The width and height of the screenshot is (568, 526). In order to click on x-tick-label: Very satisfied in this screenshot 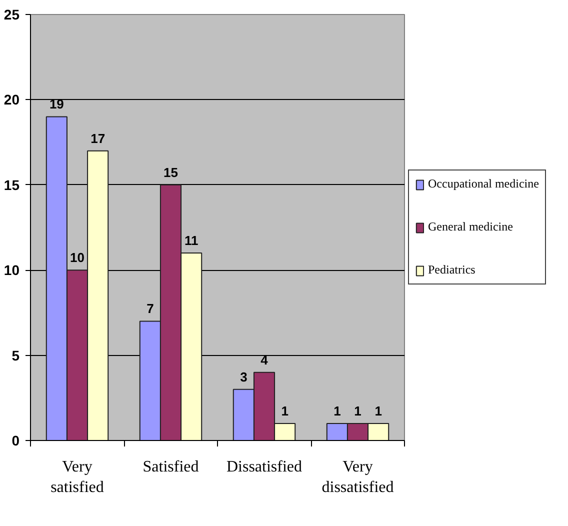, I will do `click(77, 477)`.